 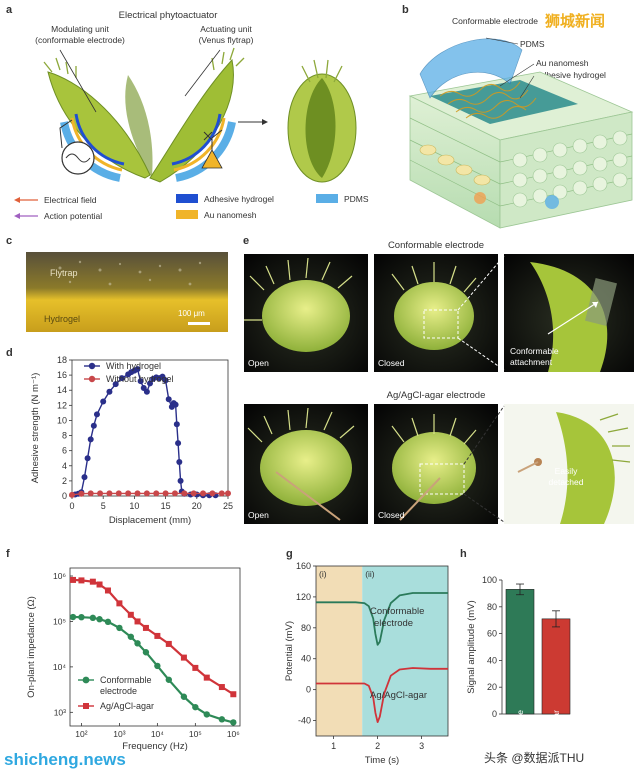 I want to click on panel-c: c Flytrap Hydrogel 100 μm, so click(x=117, y=283).